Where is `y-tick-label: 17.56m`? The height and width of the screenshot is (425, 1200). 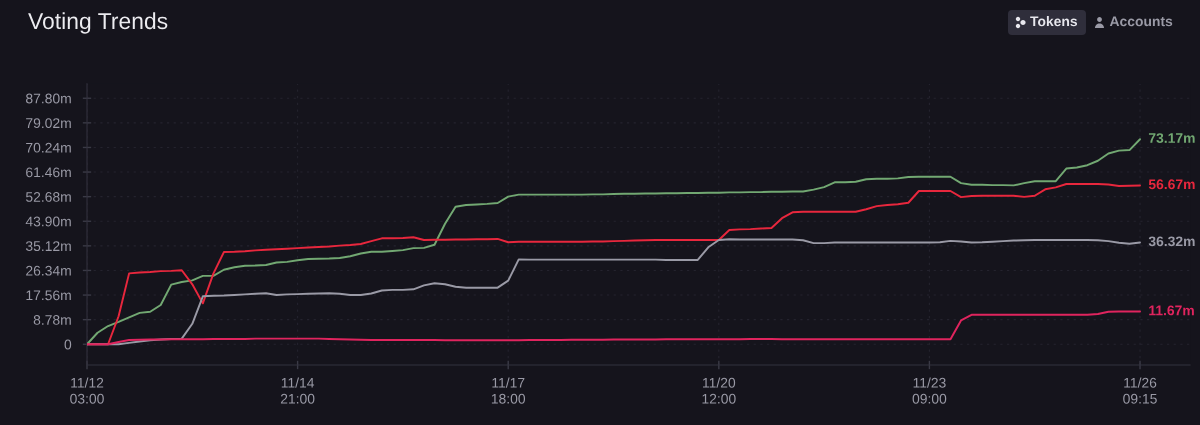
y-tick-label: 17.56m is located at coordinates (48, 295).